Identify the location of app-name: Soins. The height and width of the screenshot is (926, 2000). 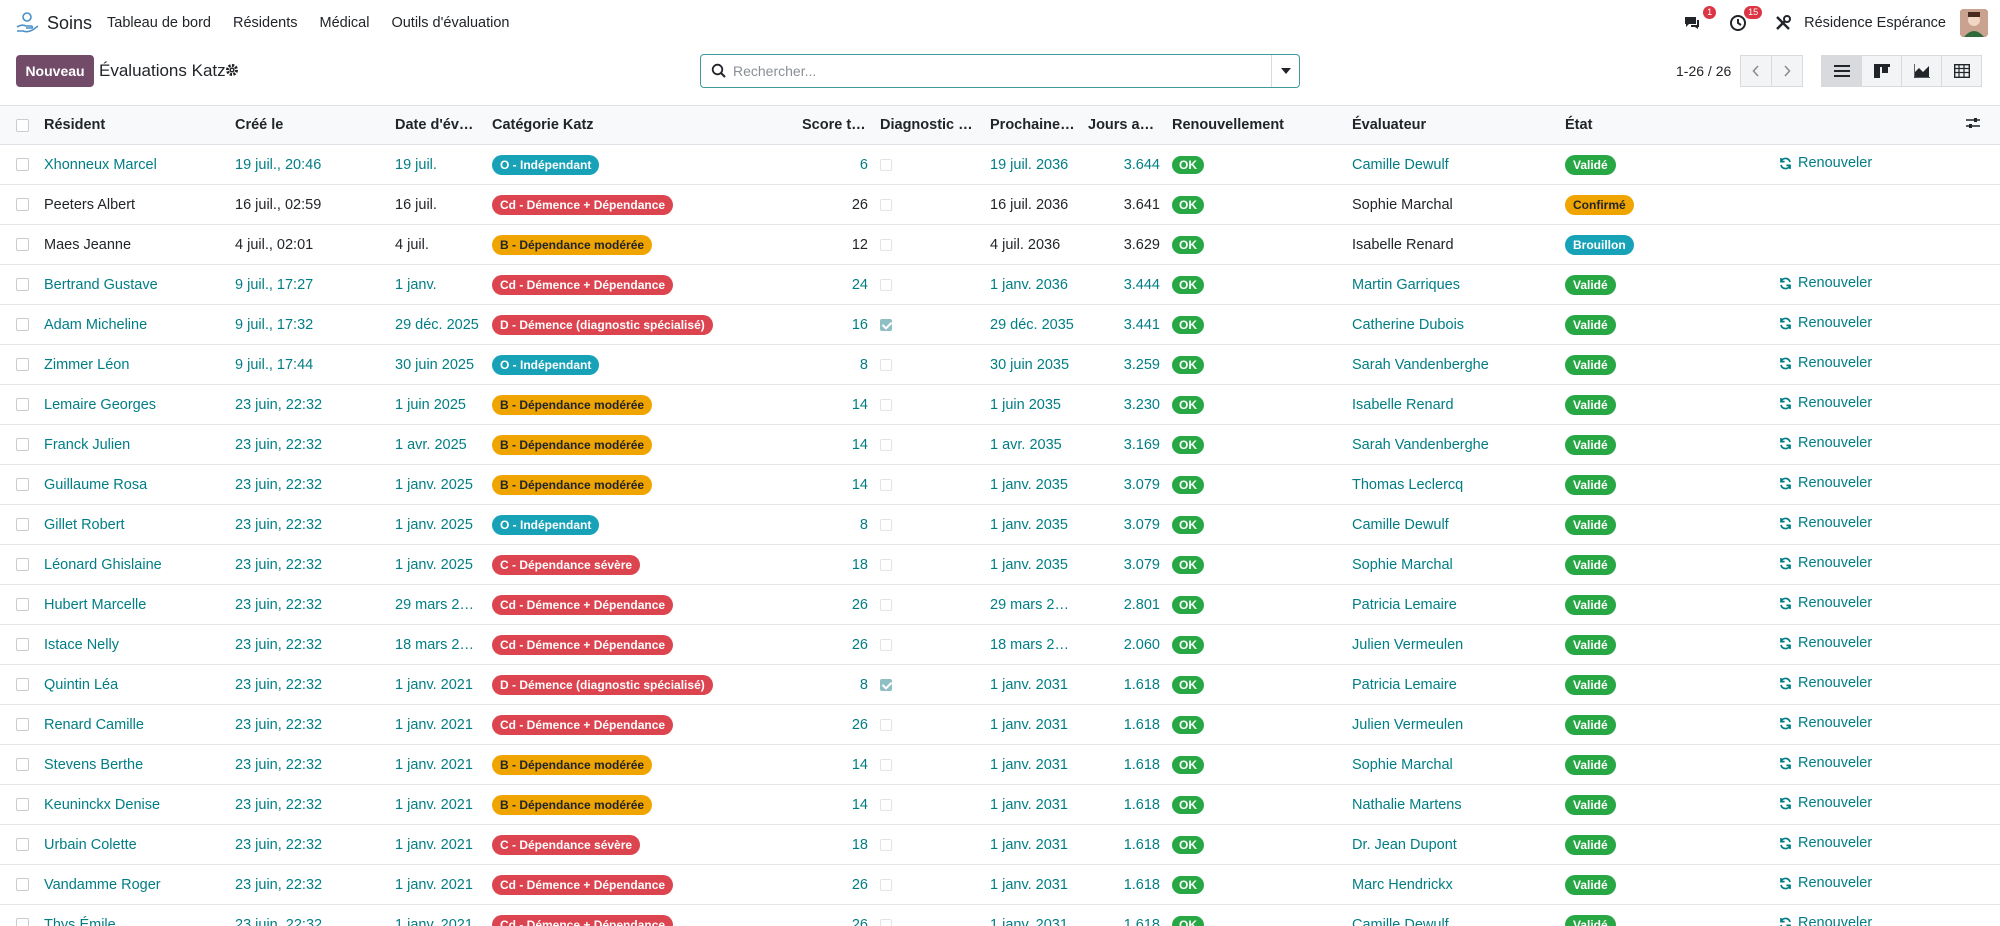
(70, 23).